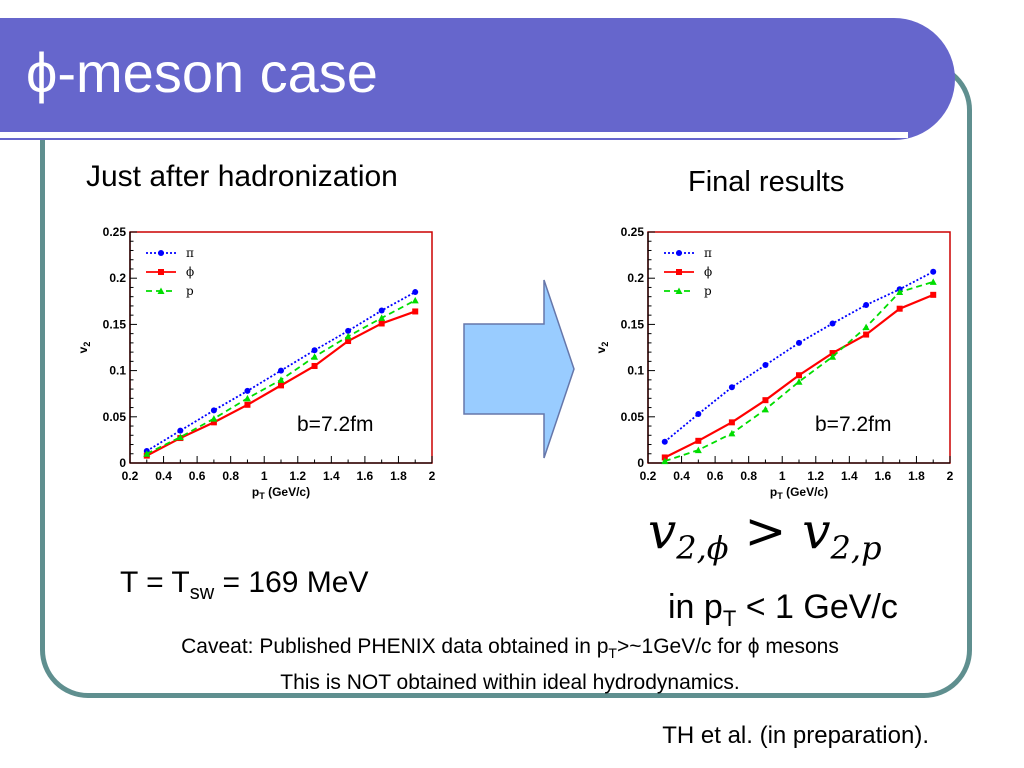 The width and height of the screenshot is (1024, 768). Describe the element at coordinates (242, 176) in the screenshot. I see `left-heading: Just after hadronization` at that location.